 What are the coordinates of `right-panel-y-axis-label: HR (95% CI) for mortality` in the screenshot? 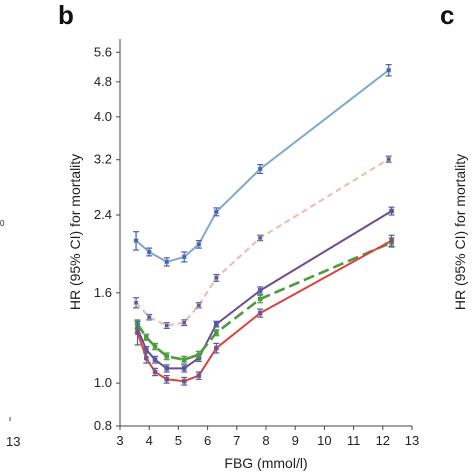 It's located at (460, 232).